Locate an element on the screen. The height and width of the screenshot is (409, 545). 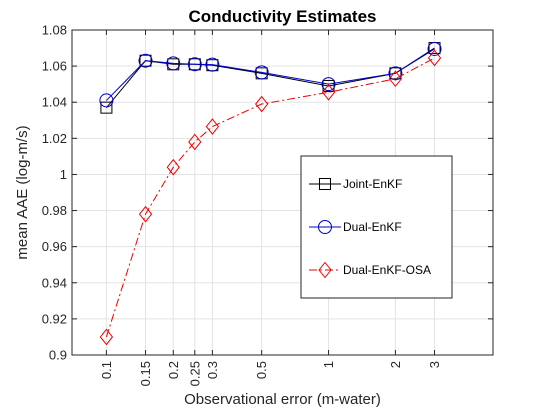
x-tick-label: 2 is located at coordinates (395, 364).